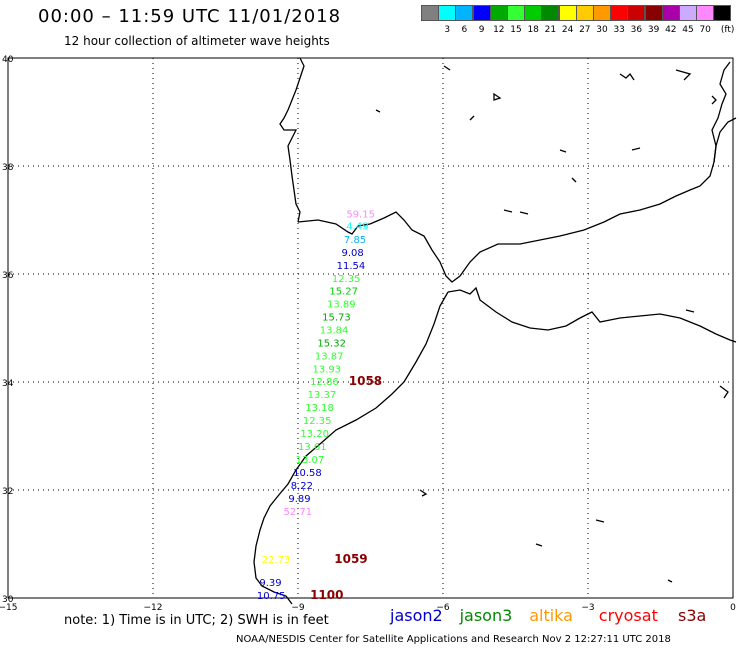 The height and width of the screenshot is (650, 740). I want to click on wave-height-value: 22.73, so click(276, 560).